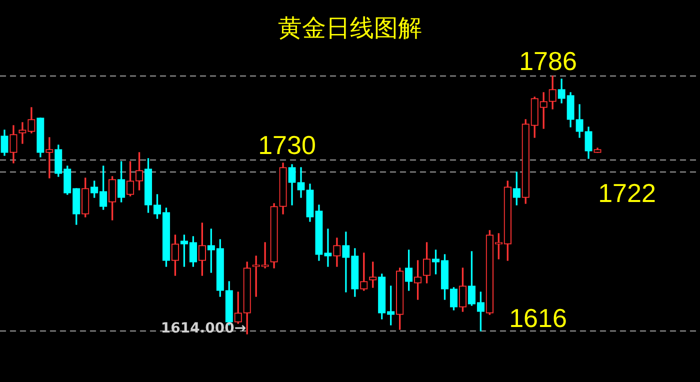  Describe the element at coordinates (350, 28) in the screenshot. I see `chart-title: 黄金日线图解` at that location.